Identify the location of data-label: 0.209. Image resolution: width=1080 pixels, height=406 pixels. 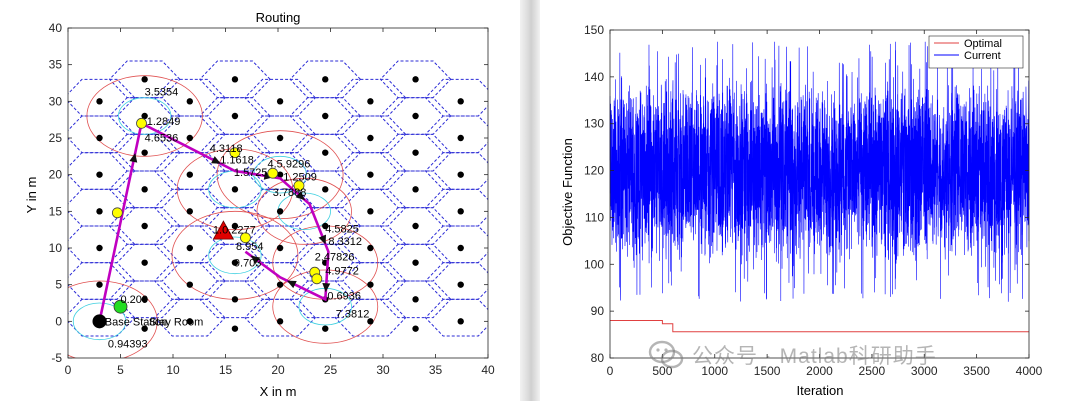
(135, 300).